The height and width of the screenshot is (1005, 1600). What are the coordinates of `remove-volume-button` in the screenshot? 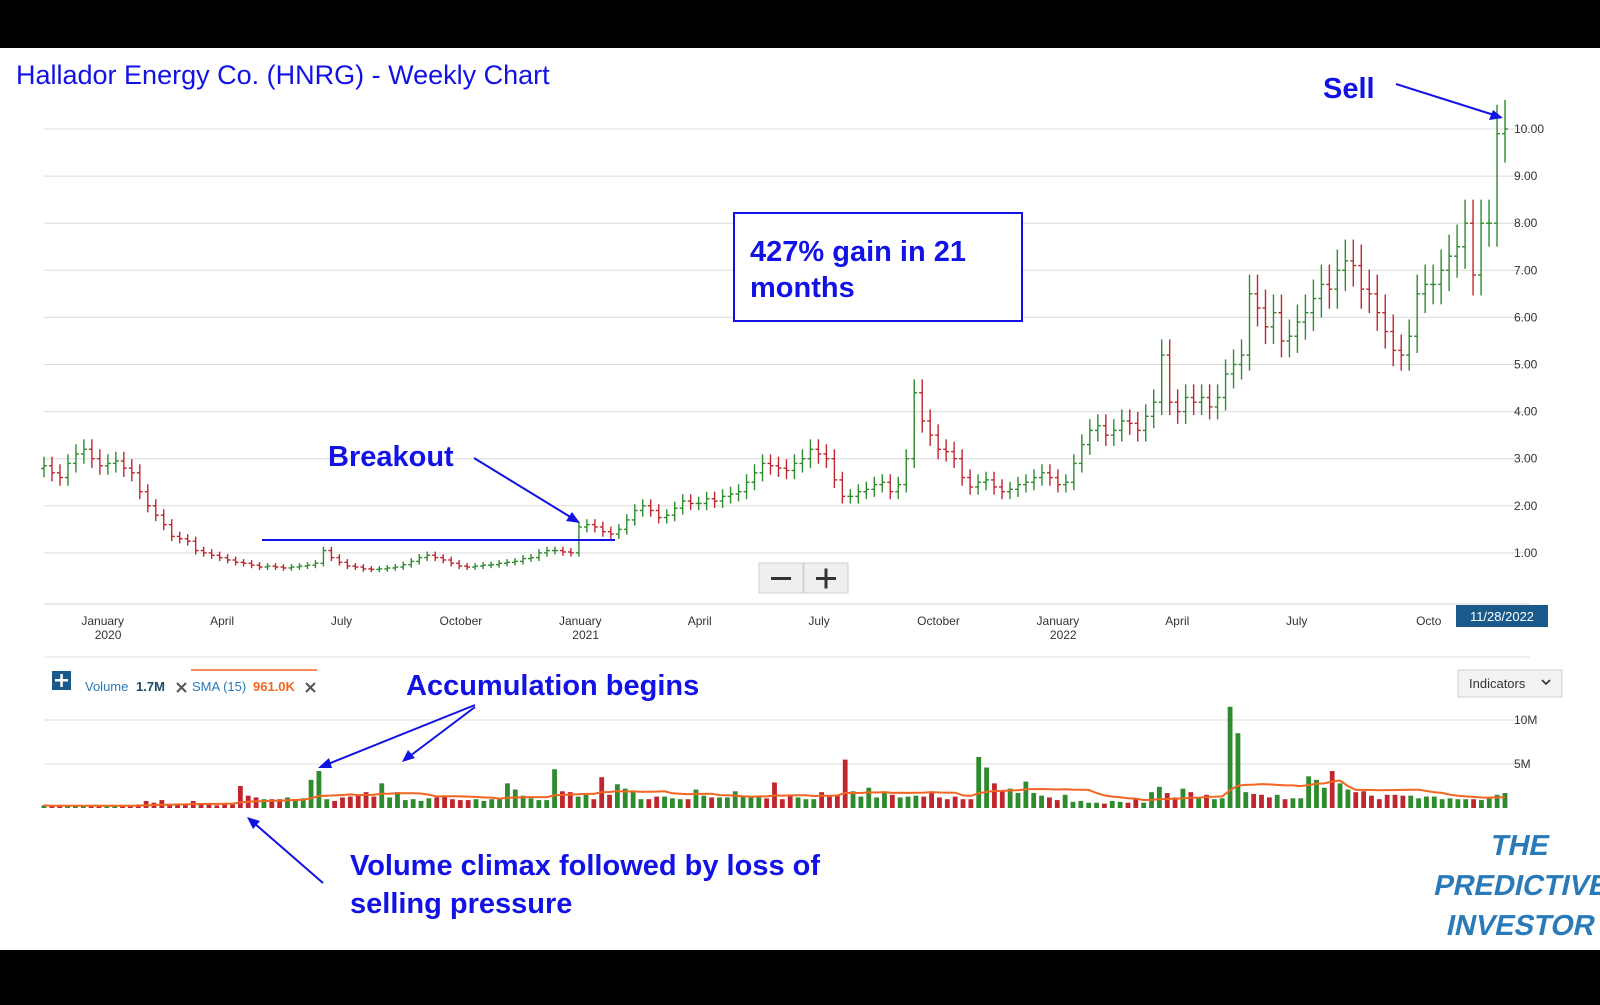 It's located at (181, 687).